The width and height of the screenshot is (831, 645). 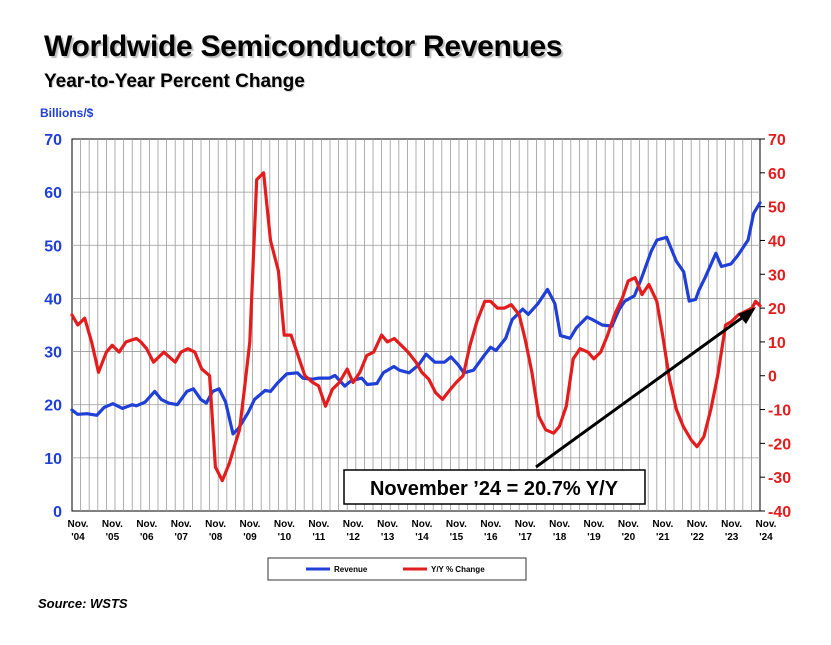 I want to click on source-note: Source: WSTS, so click(x=83, y=603).